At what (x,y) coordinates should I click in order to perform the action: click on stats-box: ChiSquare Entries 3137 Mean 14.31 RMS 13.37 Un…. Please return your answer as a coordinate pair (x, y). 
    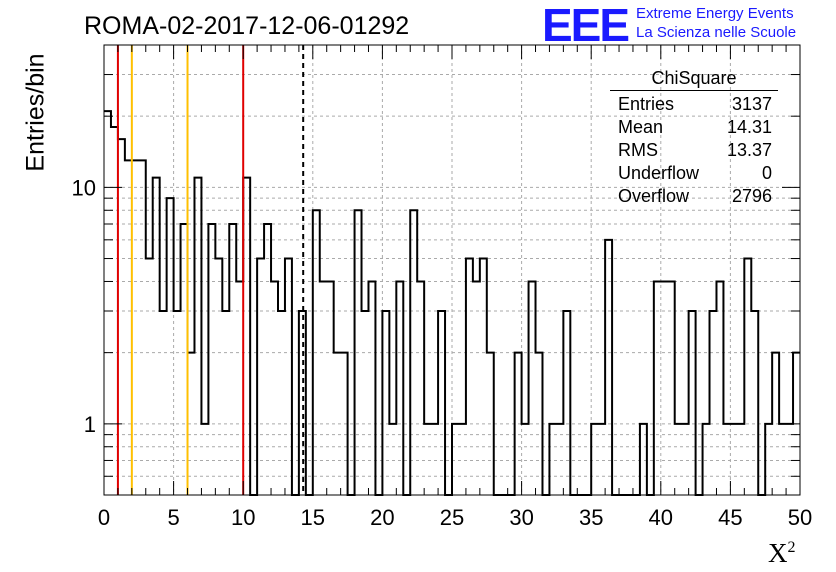
    Looking at the image, I should click on (695, 138).